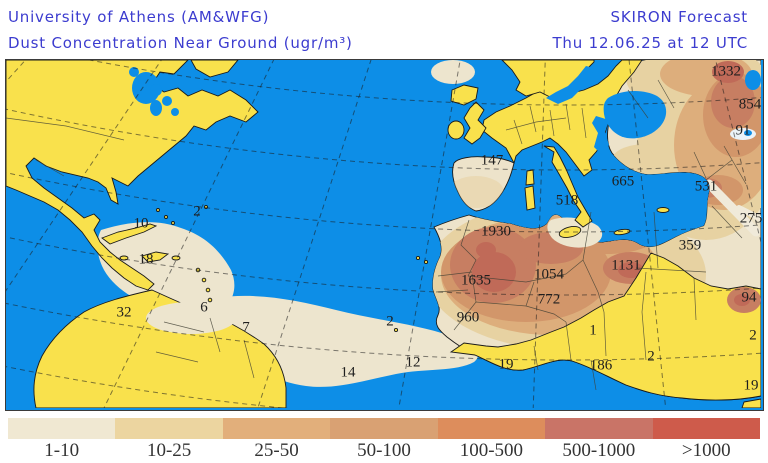 The height and width of the screenshot is (463, 768). Describe the element at coordinates (600, 135) in the screenshot. I see `aegean-sea` at that location.